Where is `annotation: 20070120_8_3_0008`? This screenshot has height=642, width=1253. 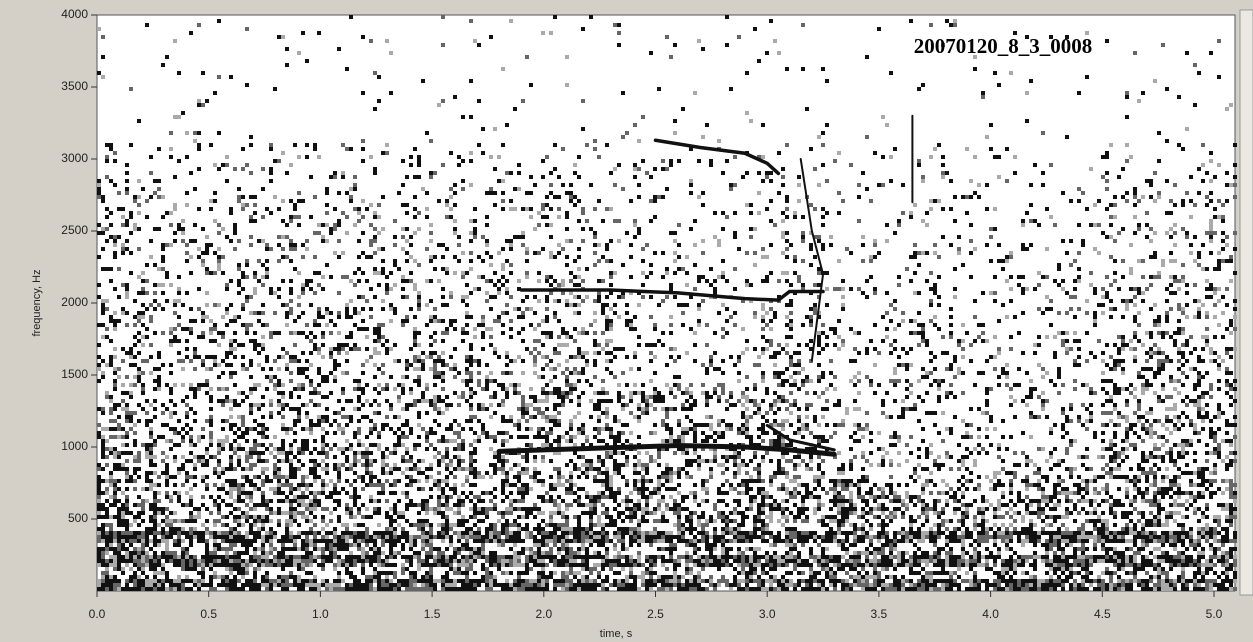 annotation: 20070120_8_3_0008 is located at coordinates (1003, 46).